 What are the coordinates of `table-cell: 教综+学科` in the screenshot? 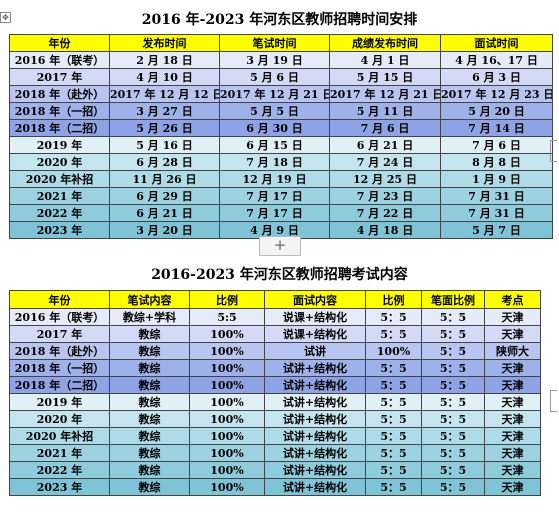 It's located at (149, 317).